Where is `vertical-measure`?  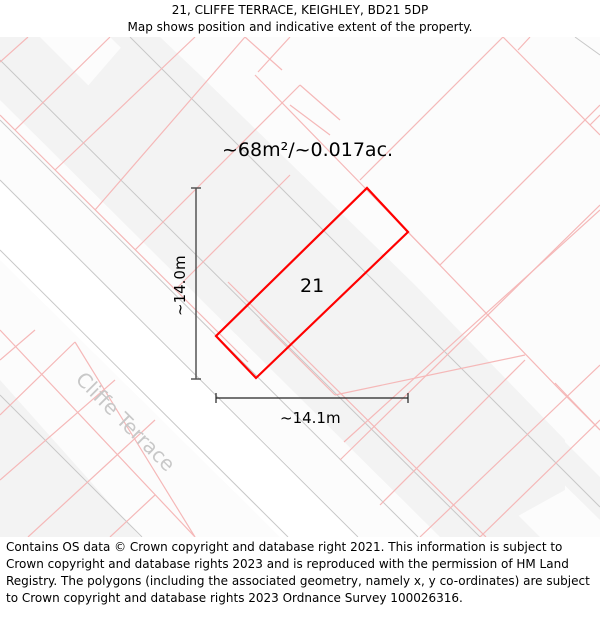
vertical-measure is located at coordinates (196, 283).